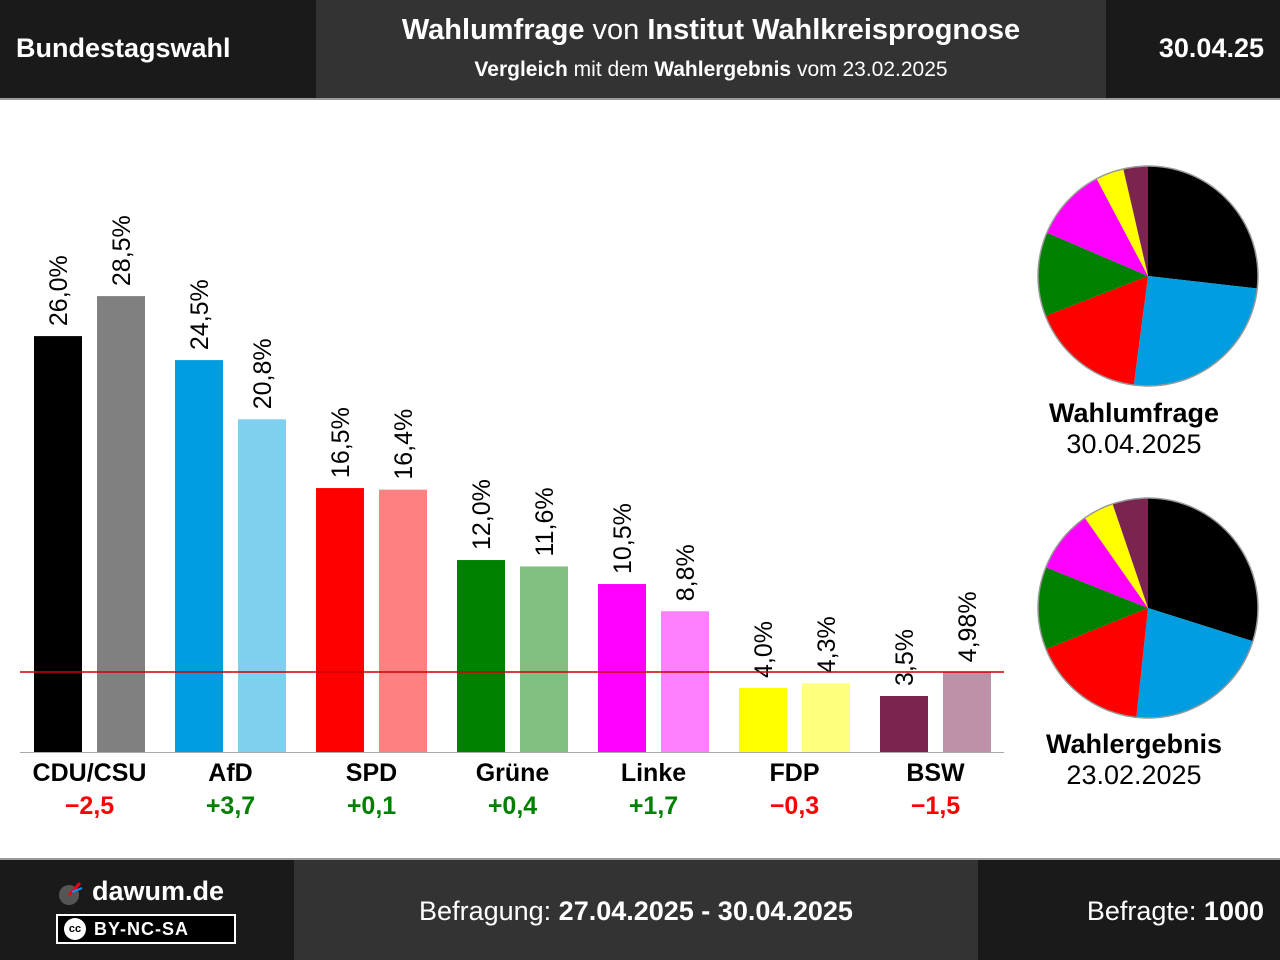  What do you see at coordinates (794, 806) in the screenshot?
I see `difference-label-fdp: −0,3` at bounding box center [794, 806].